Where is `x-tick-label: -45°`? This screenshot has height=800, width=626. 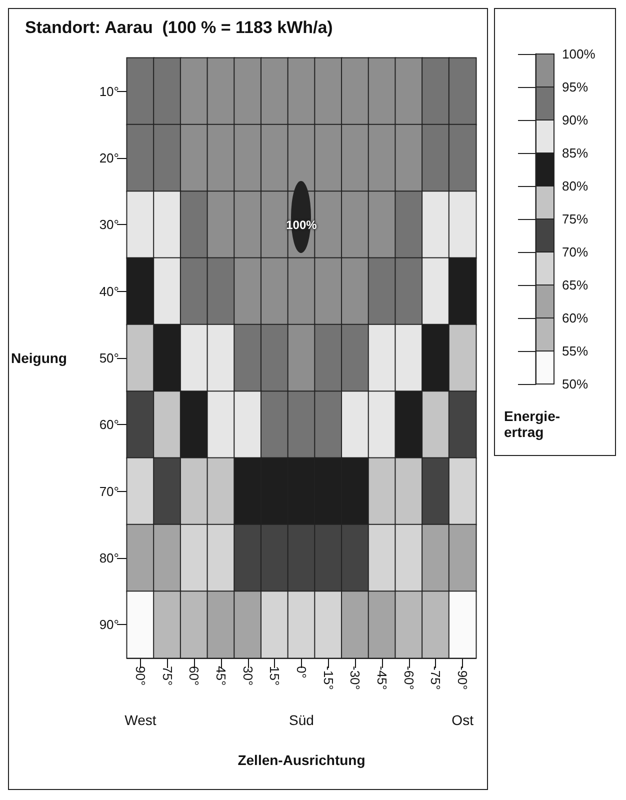
x-tick-label: -45° is located at coordinates (382, 678).